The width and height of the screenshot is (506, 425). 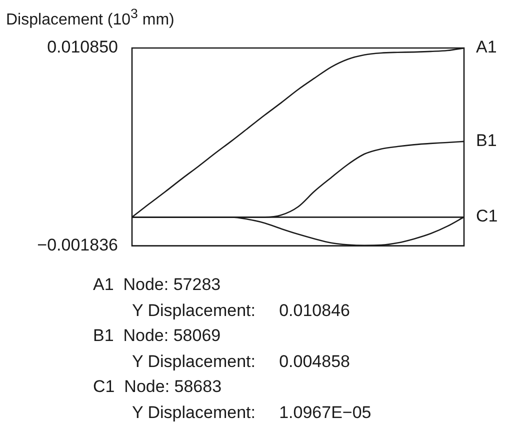 What do you see at coordinates (157, 387) in the screenshot?
I see `text: C1 Node: 58683` at bounding box center [157, 387].